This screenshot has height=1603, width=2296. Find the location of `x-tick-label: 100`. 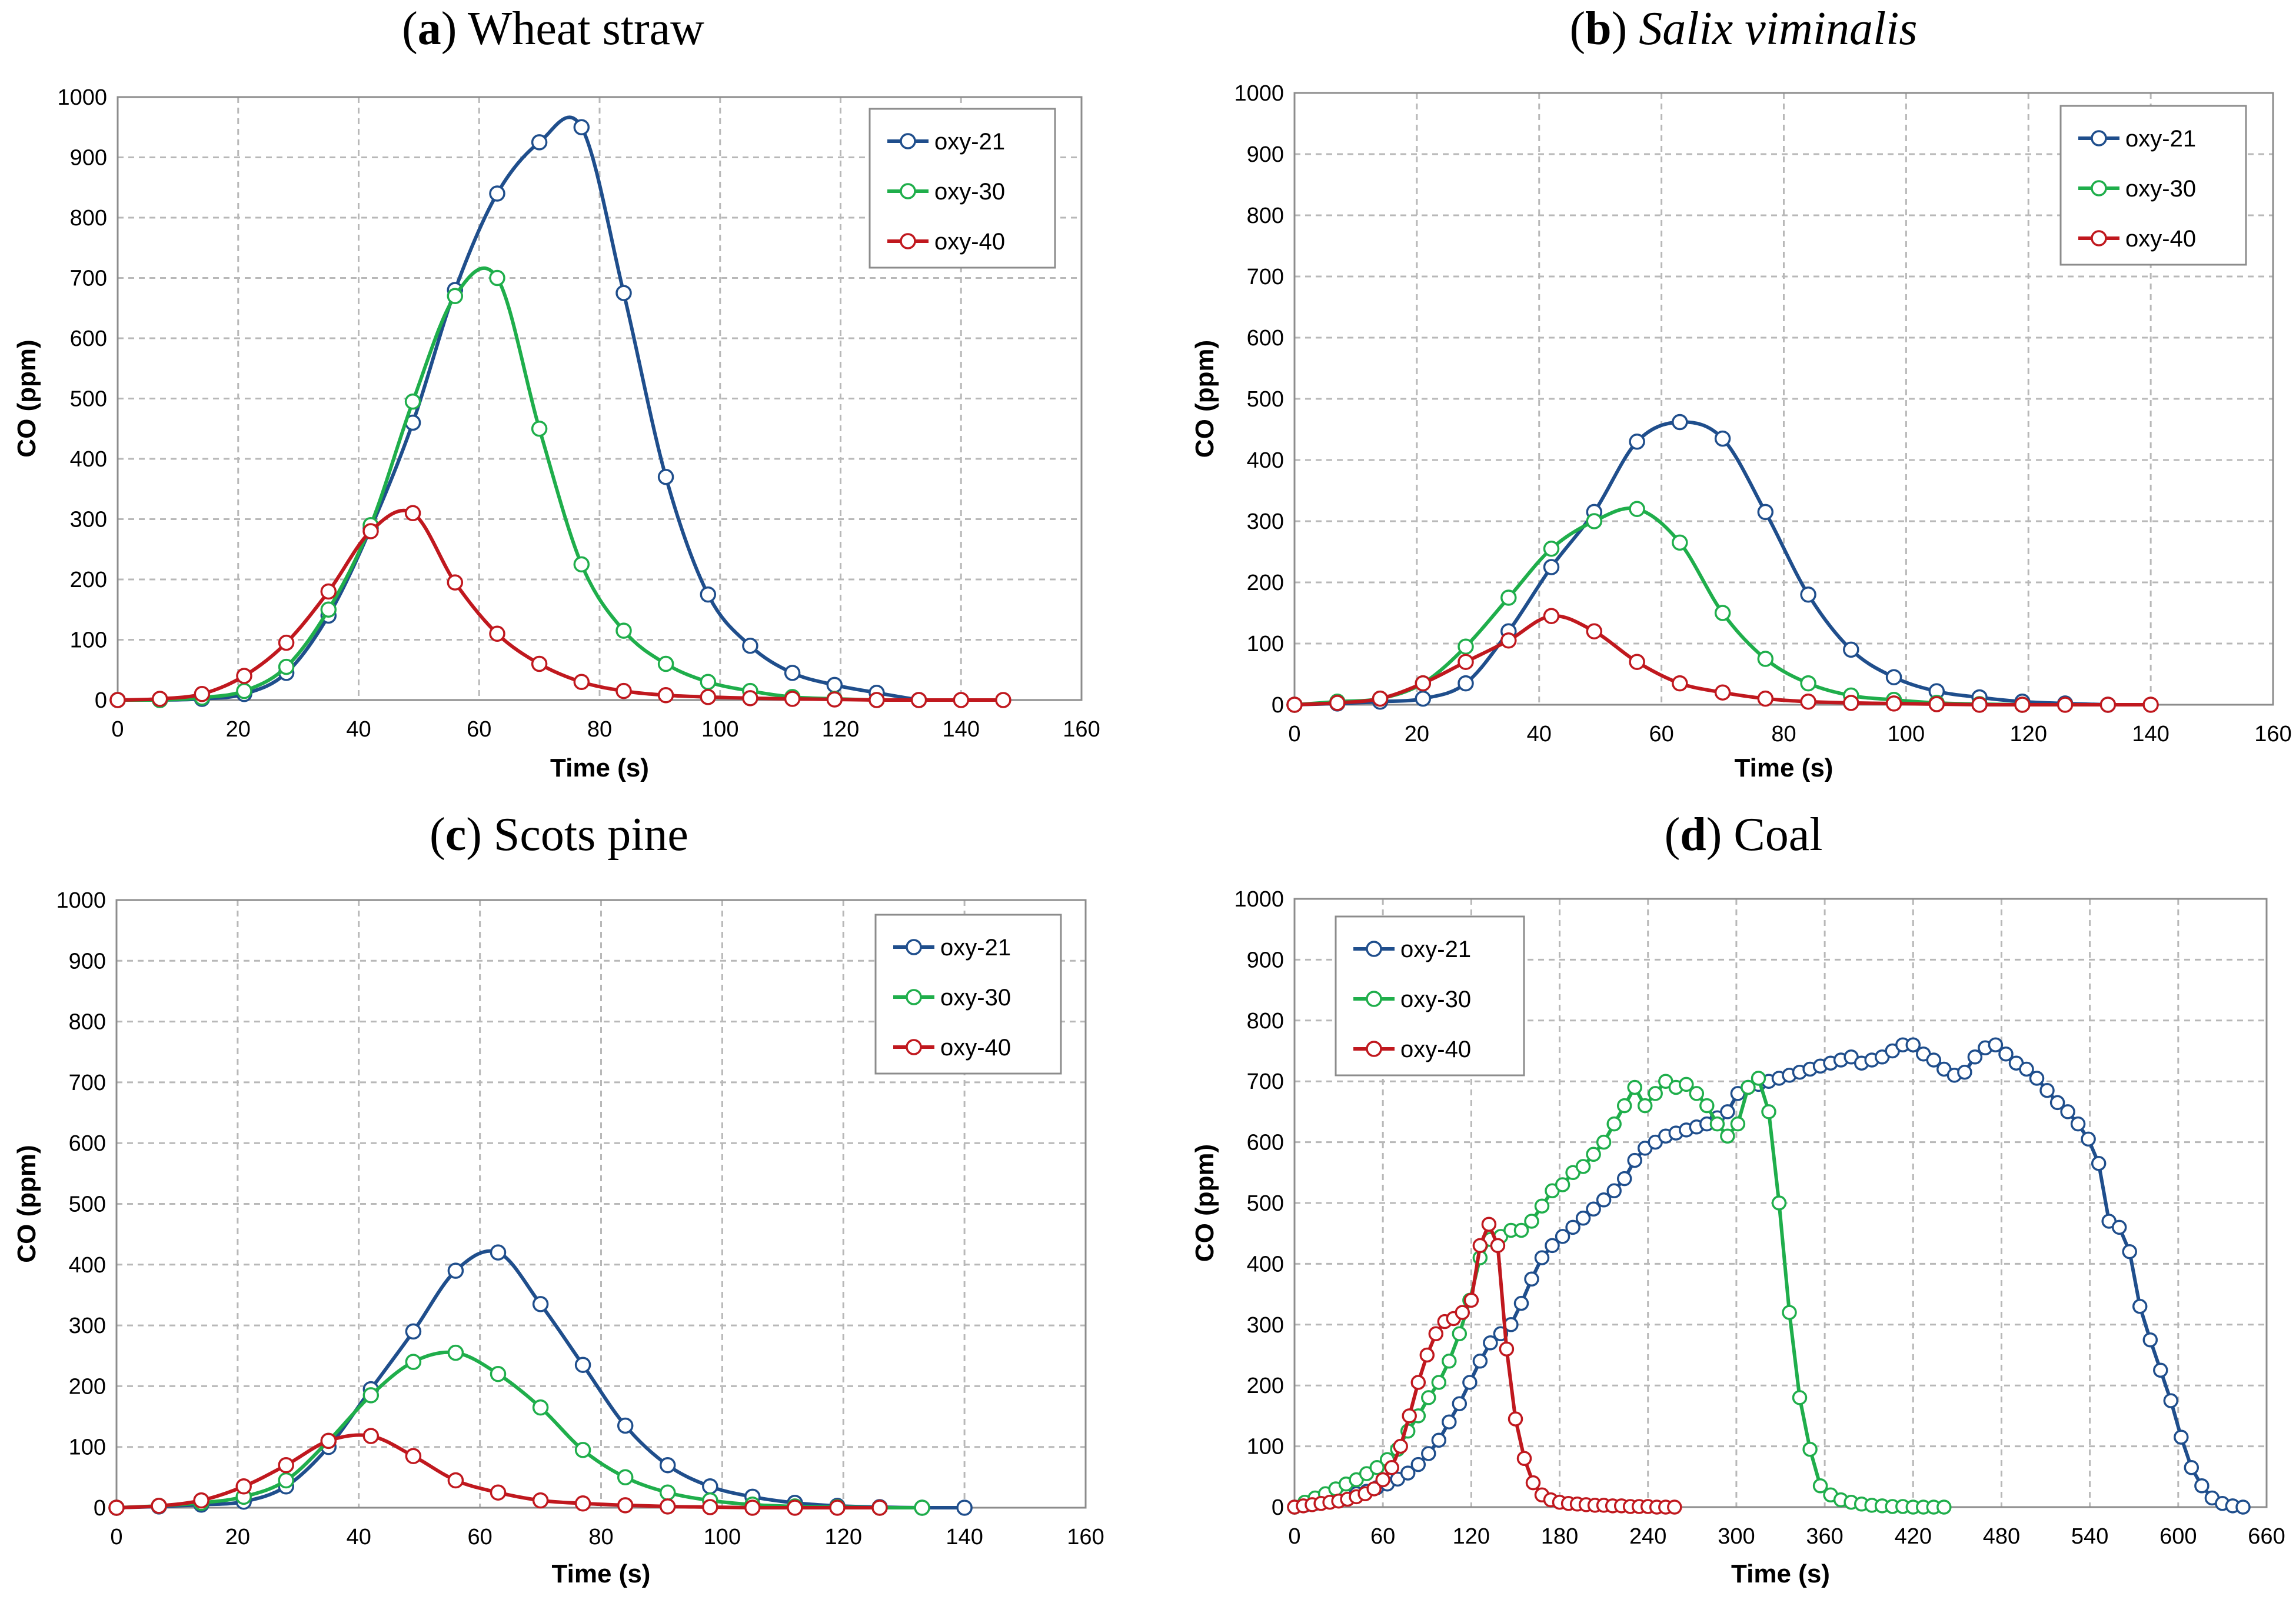

x-tick-label: 100 is located at coordinates (723, 1537).